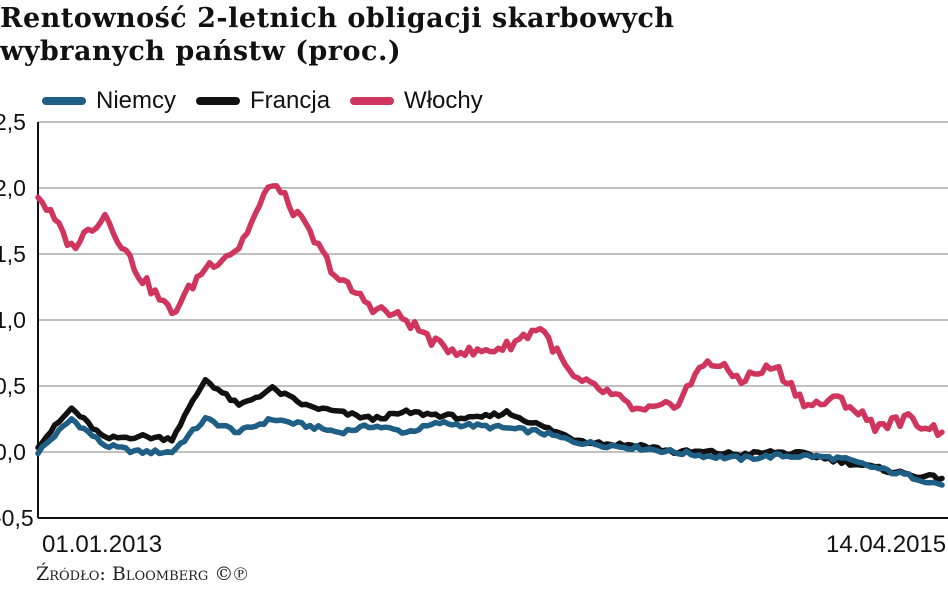 The image size is (948, 593). I want to click on legend-label-wlochy: Włochy, so click(443, 100).